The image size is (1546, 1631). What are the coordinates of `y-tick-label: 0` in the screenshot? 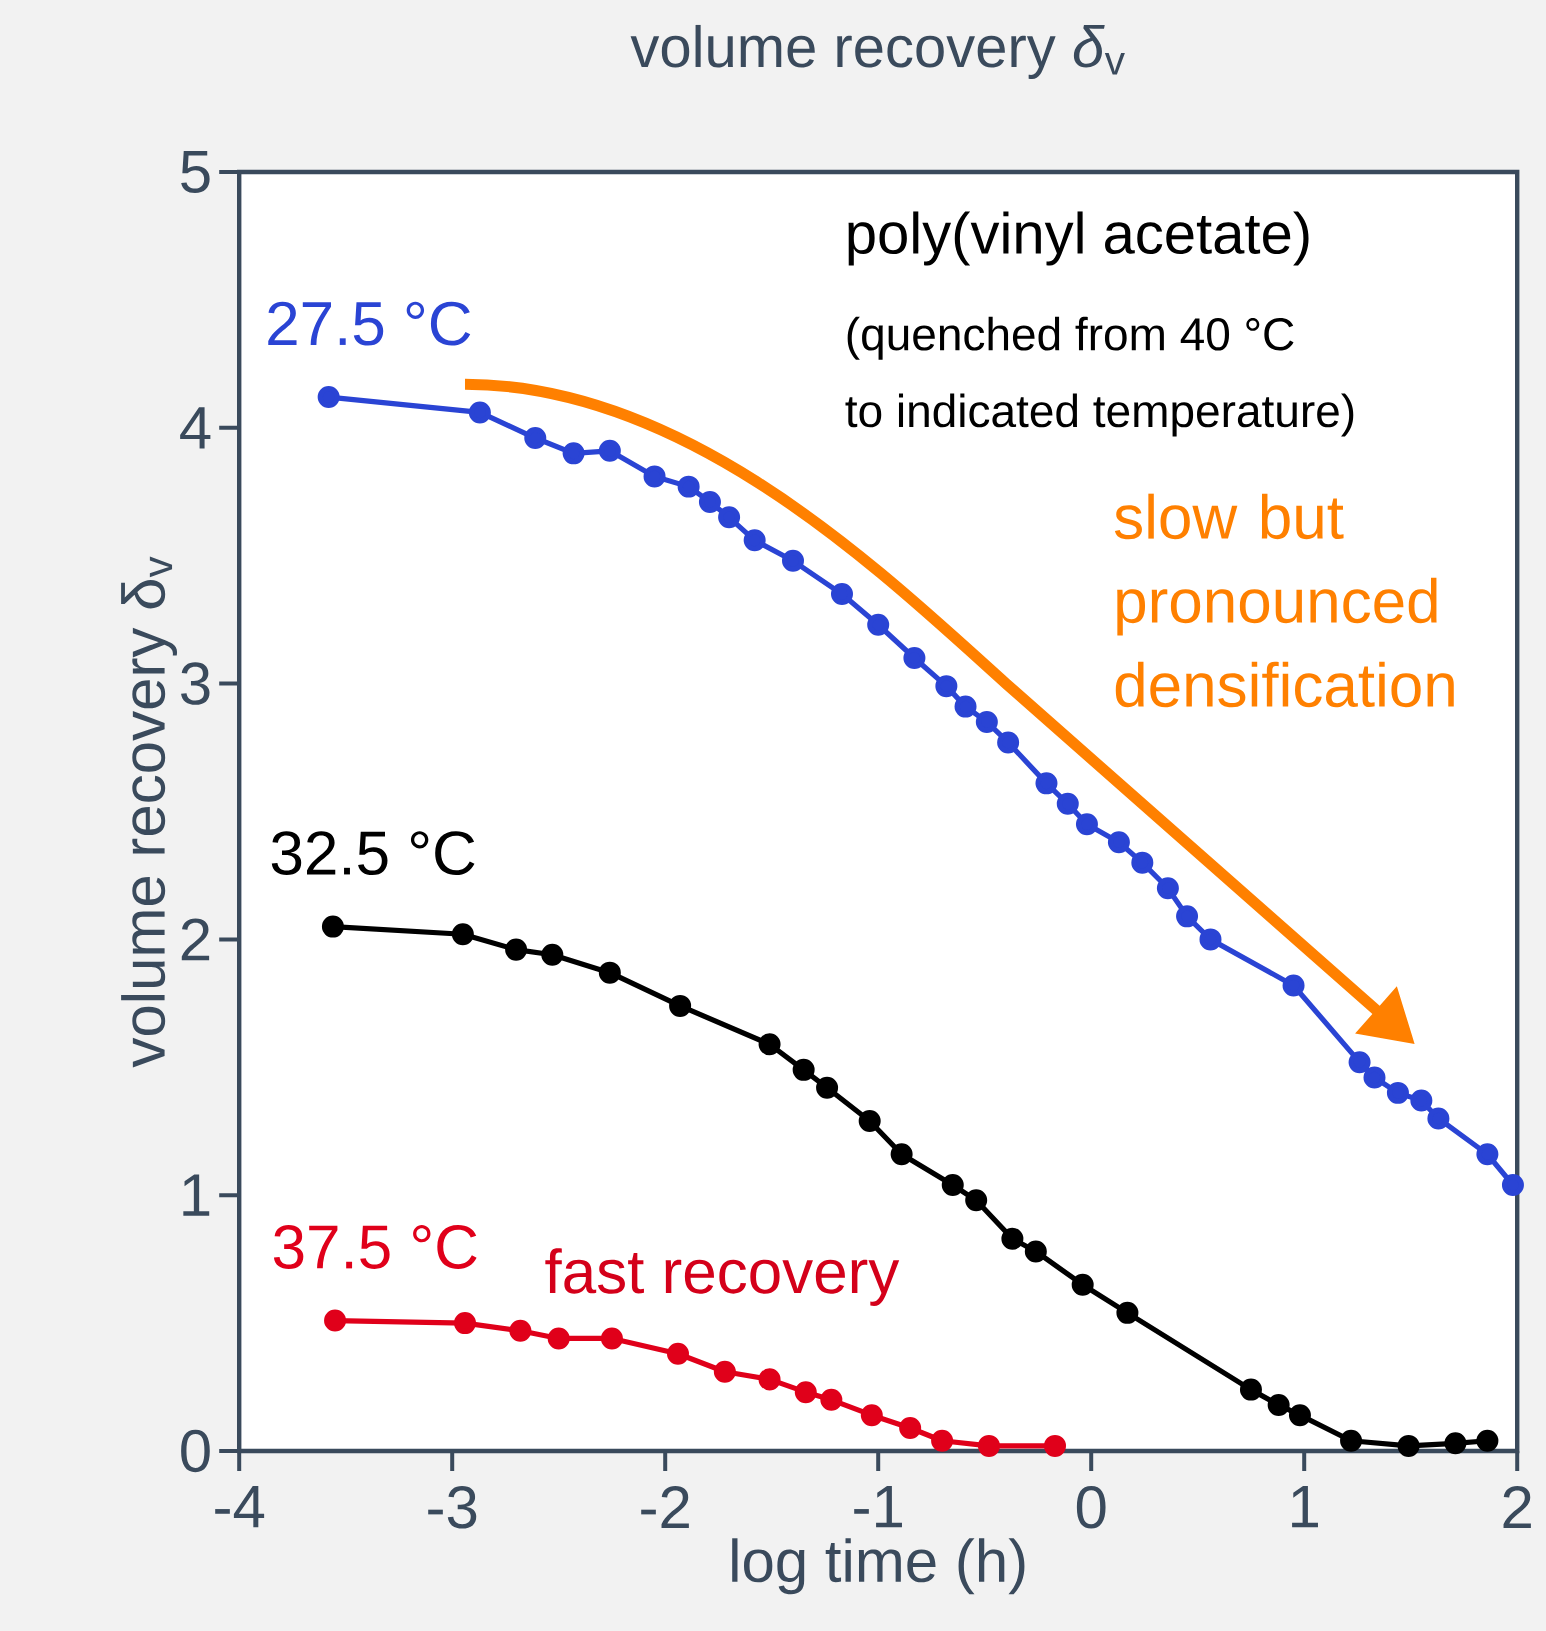 It's located at (195, 1451).